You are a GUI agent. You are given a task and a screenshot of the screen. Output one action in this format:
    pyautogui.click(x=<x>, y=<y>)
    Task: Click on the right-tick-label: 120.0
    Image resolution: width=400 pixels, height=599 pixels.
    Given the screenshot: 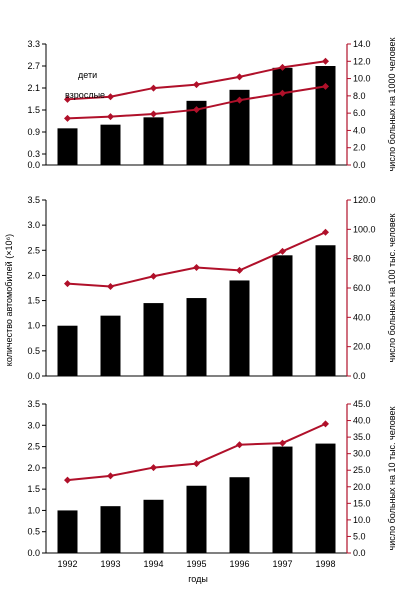 What is the action you would take?
    pyautogui.click(x=364, y=200)
    